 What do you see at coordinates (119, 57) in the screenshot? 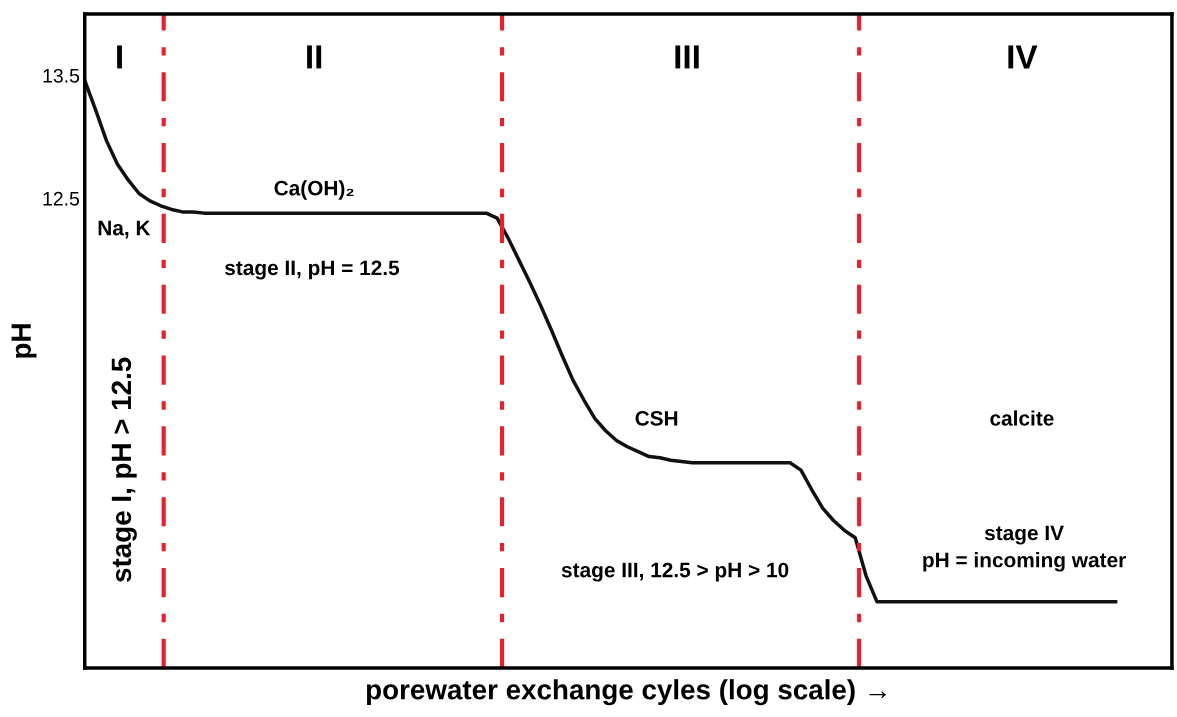
I see `annotation: I` at bounding box center [119, 57].